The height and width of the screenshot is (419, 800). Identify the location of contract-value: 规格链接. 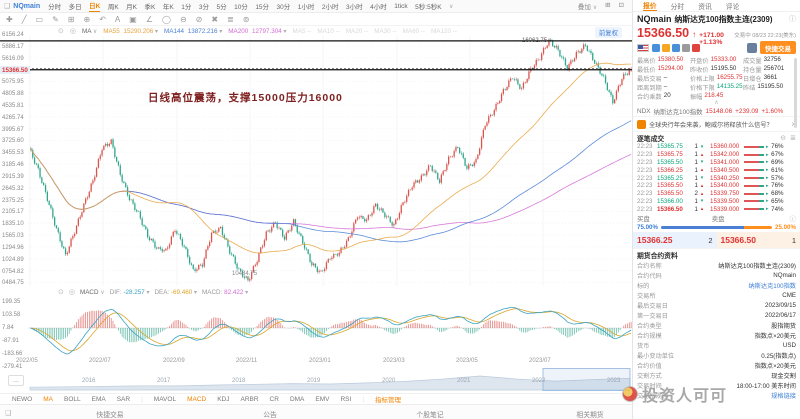
(783, 396).